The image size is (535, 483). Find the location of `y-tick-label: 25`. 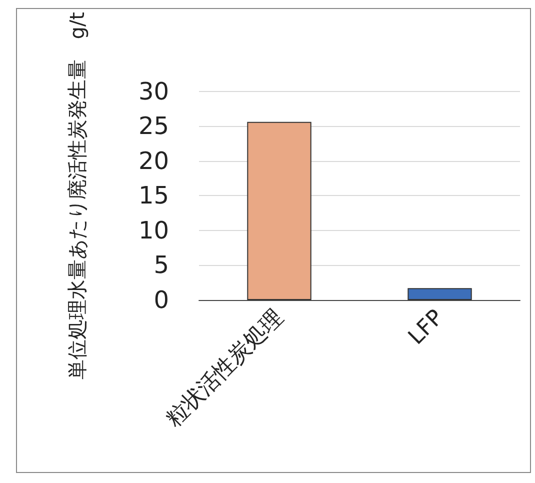

y-tick-label: 25 is located at coordinates (153, 126).